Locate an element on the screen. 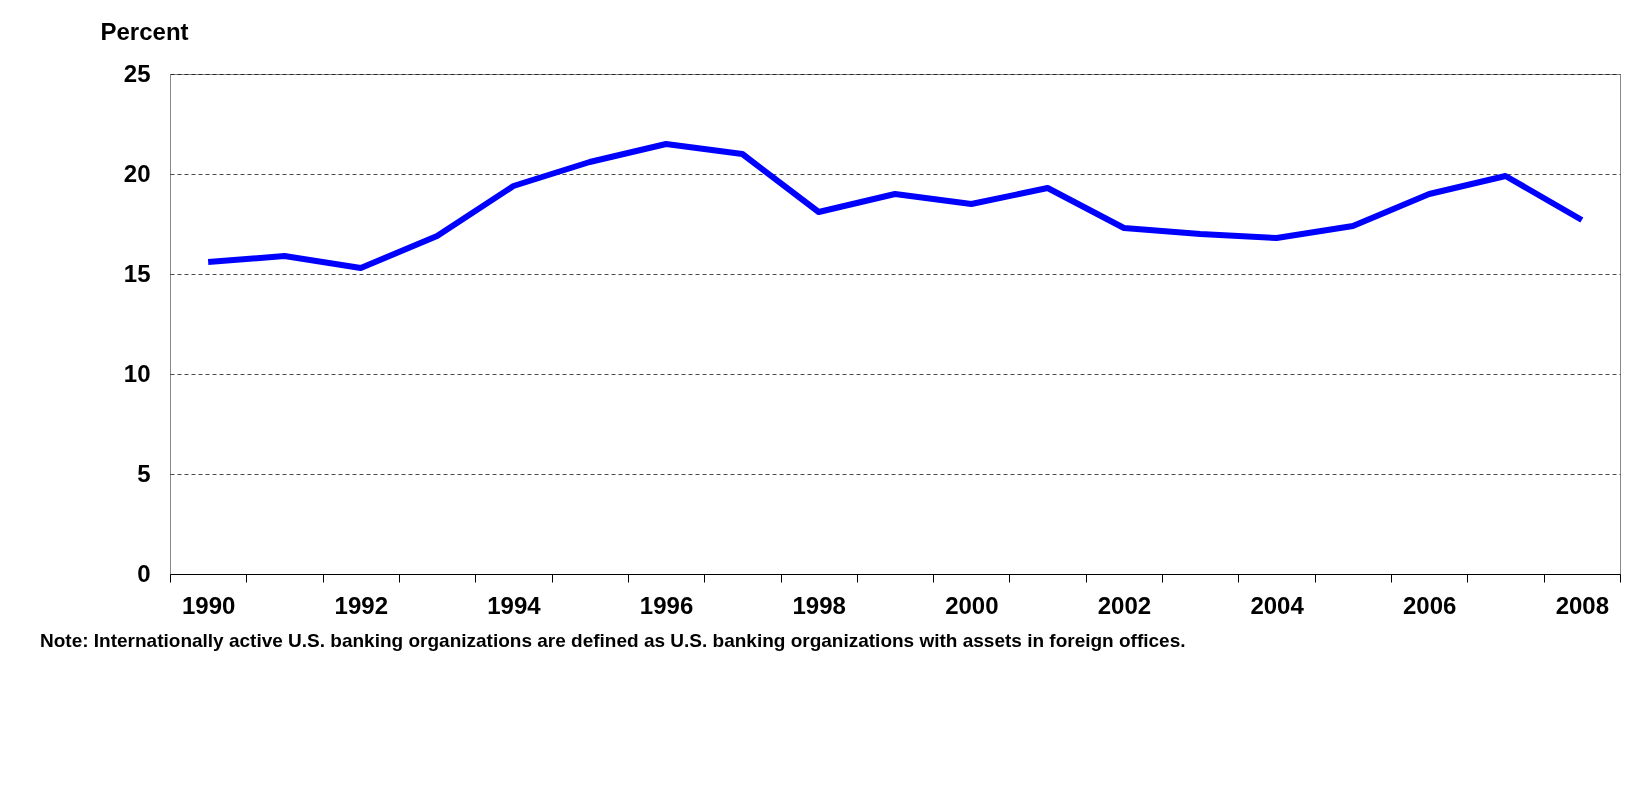 Image resolution: width=1651 pixels, height=807 pixels. y-axis-title: Percent is located at coordinates (144, 31).